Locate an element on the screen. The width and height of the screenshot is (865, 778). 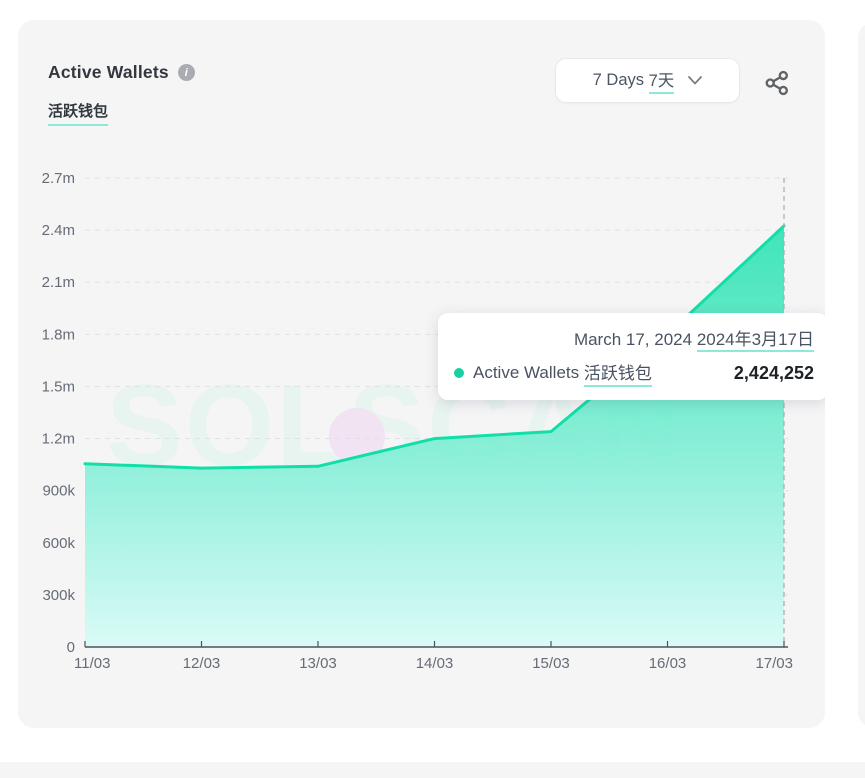
period-label-en: 7 Days is located at coordinates (618, 80).